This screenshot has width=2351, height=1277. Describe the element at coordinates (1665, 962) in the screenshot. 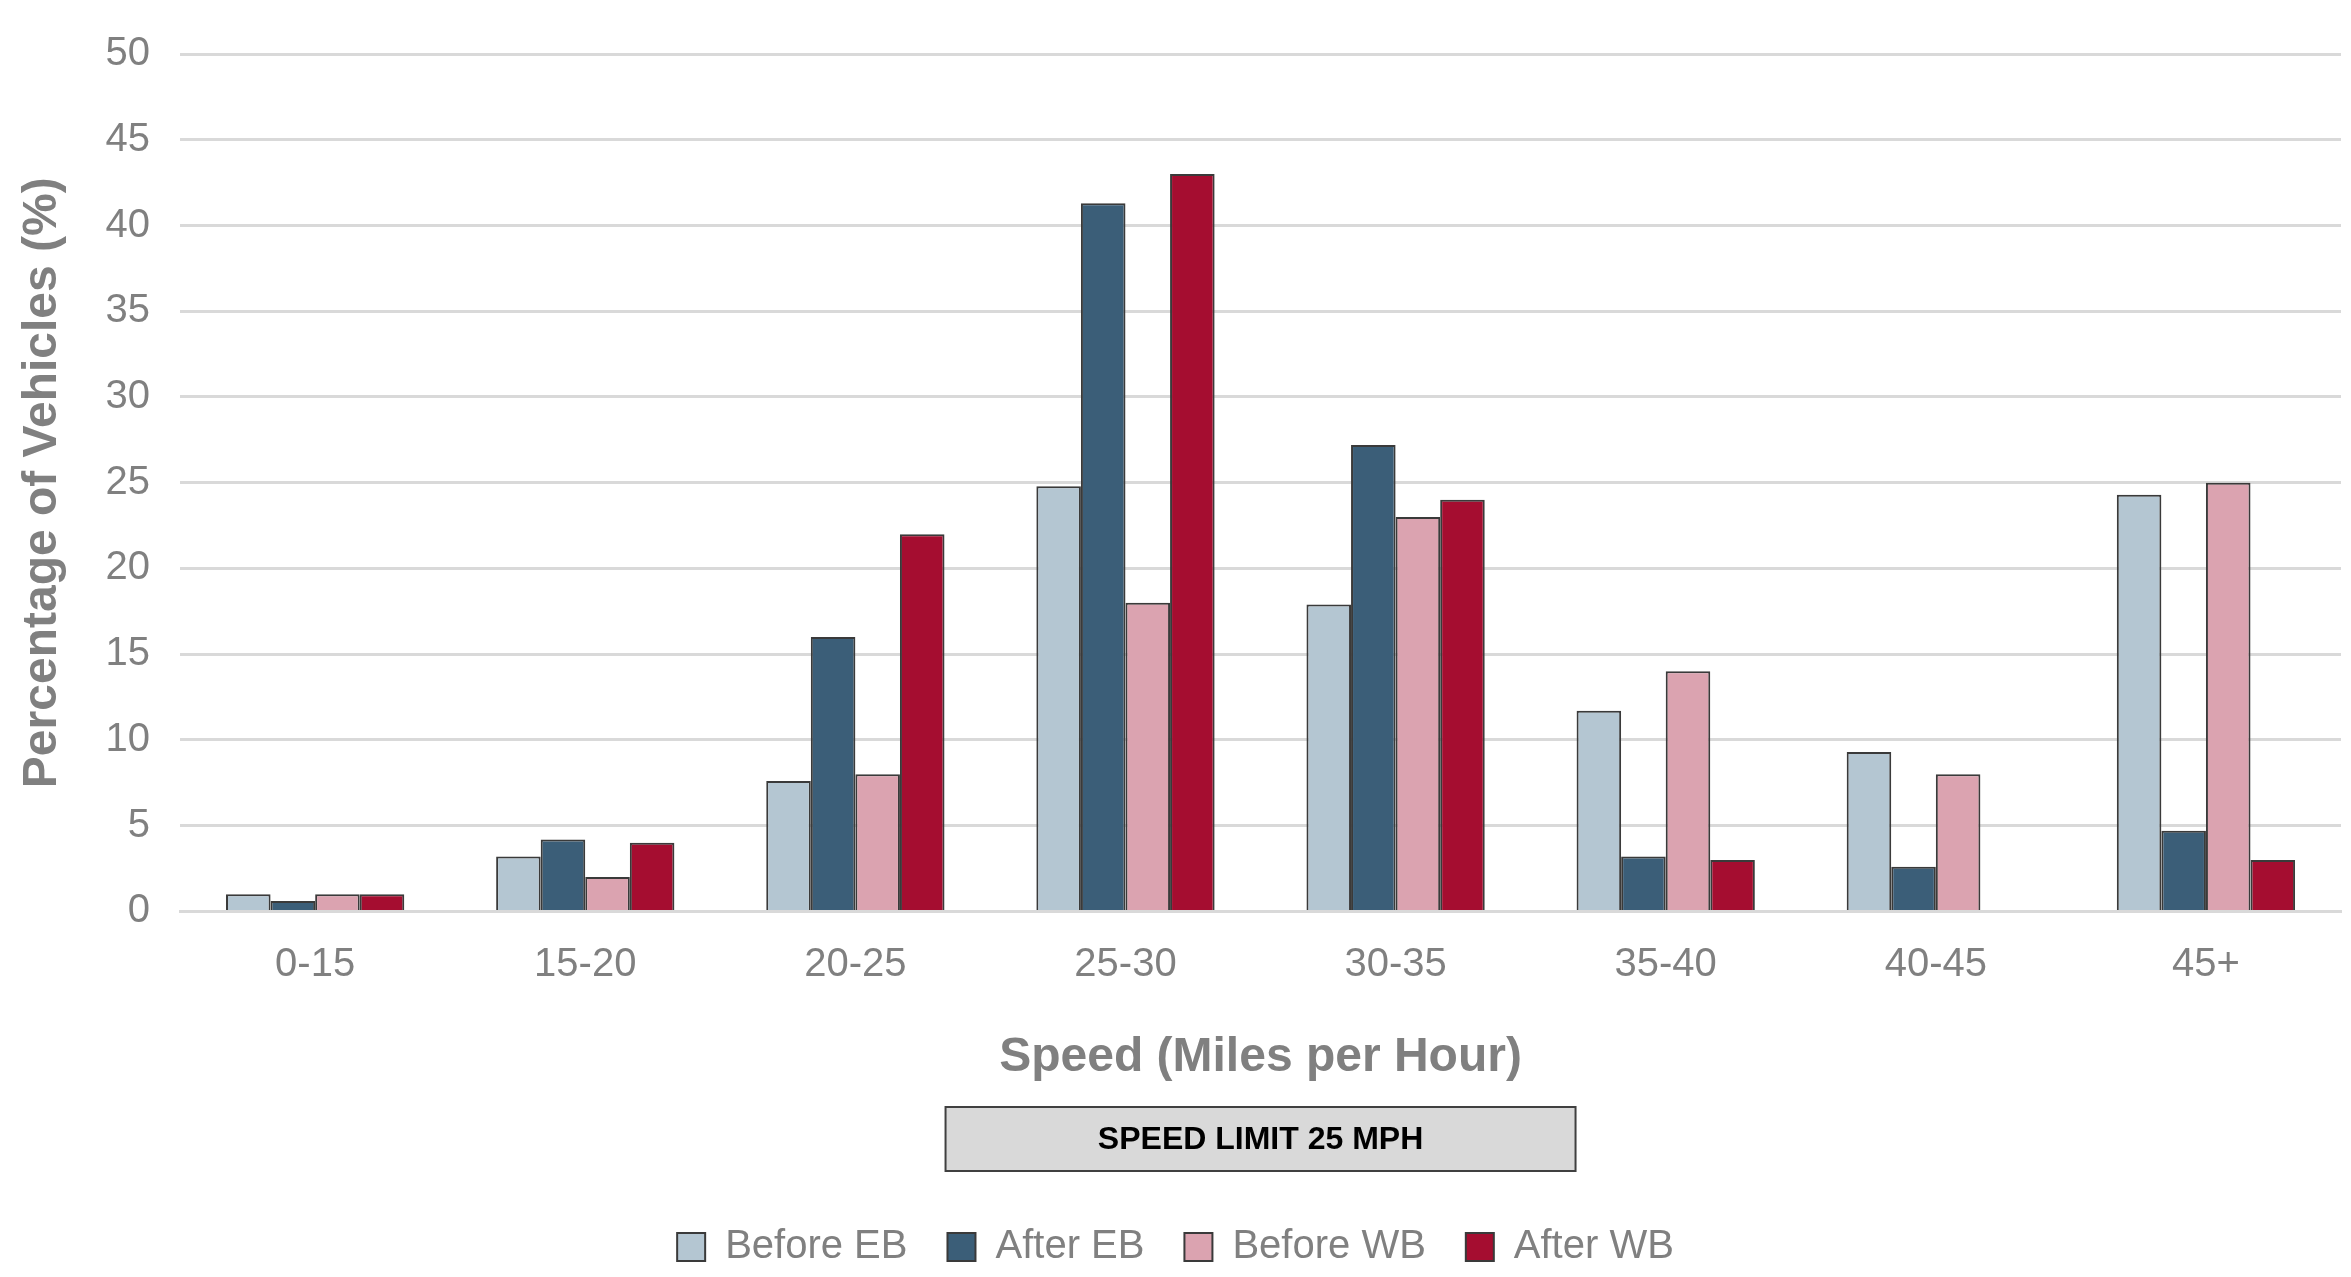

I see `x-tick-label: 35-40` at that location.